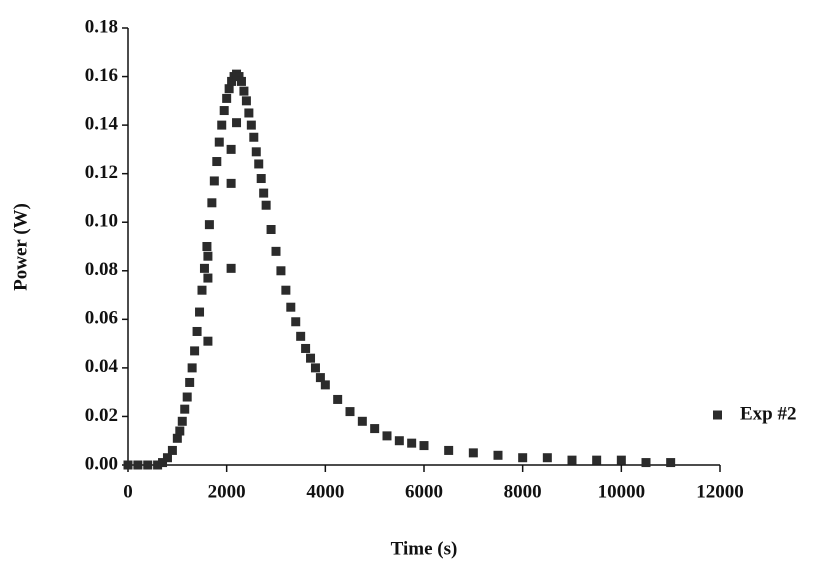 Image resolution: width=824 pixels, height=565 pixels. I want to click on x-tick-label: 4000, so click(325, 491).